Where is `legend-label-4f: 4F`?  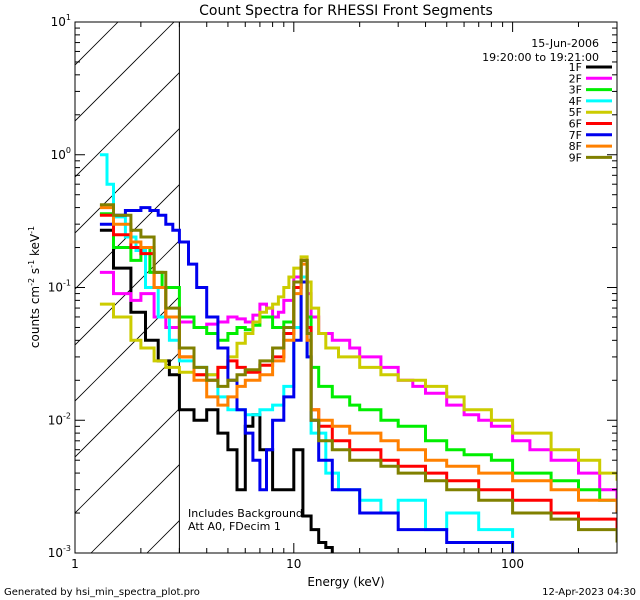 legend-label-4f: 4F is located at coordinates (575, 101).